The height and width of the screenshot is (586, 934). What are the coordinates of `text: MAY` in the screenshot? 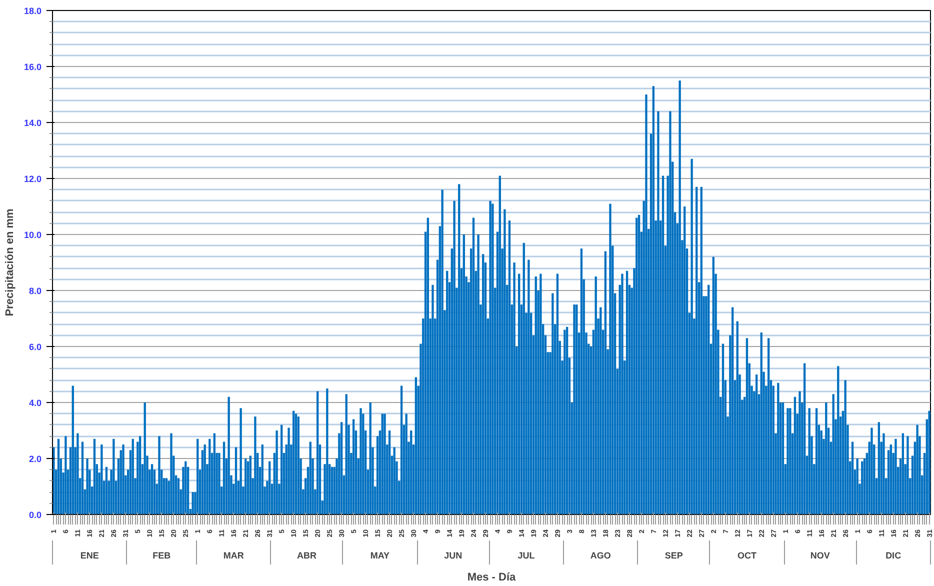 It's located at (380, 555).